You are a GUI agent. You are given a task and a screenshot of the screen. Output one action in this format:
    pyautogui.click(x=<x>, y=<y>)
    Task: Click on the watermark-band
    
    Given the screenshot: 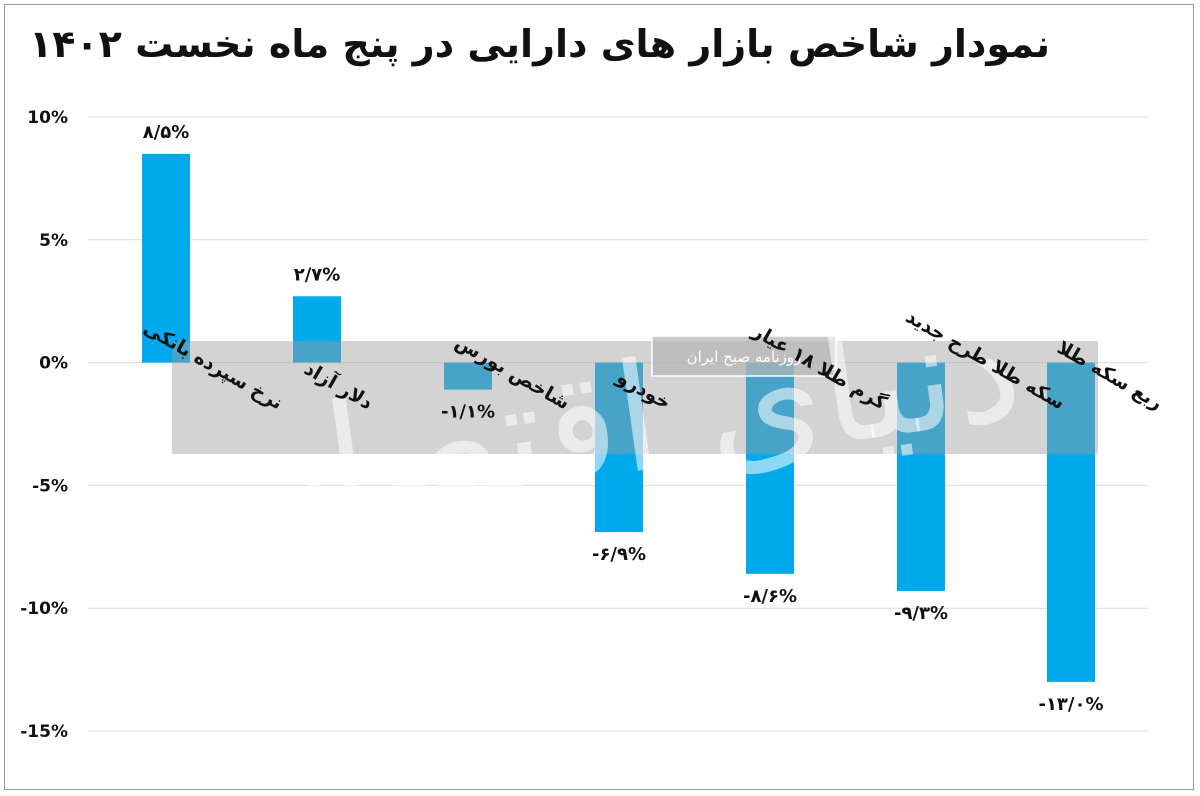 What is the action you would take?
    pyautogui.click(x=635, y=397)
    